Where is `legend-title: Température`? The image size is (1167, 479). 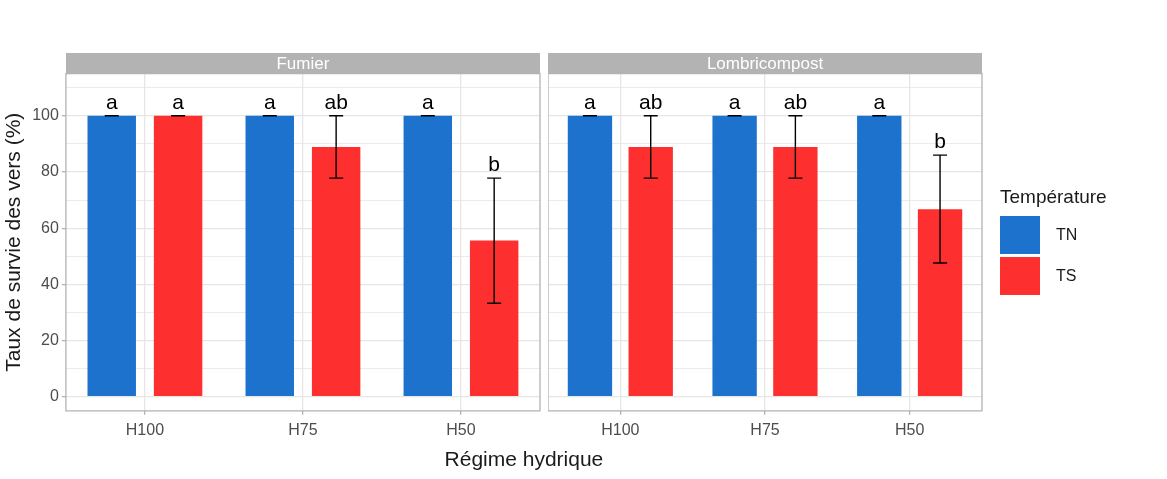 legend-title: Température is located at coordinates (1053, 197).